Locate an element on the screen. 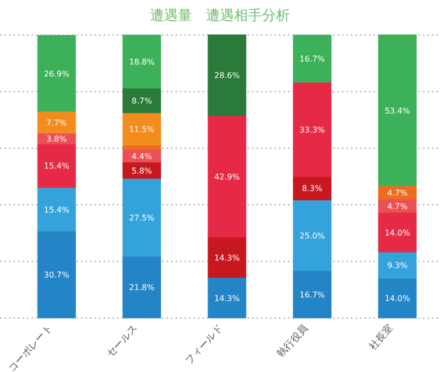  x-tick-label: 執行役員 is located at coordinates (292, 341).